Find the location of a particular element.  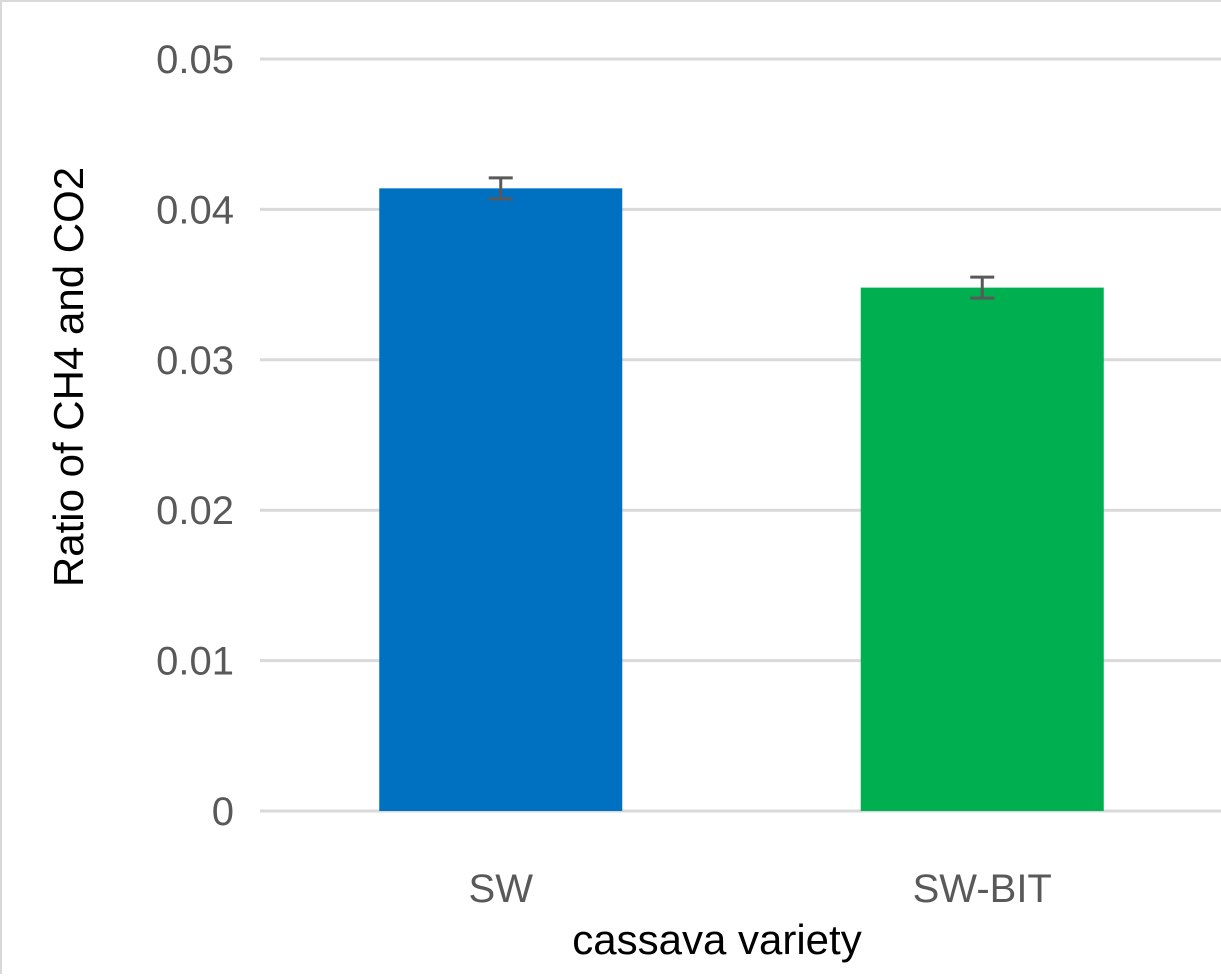

error-bars is located at coordinates (741, 238).